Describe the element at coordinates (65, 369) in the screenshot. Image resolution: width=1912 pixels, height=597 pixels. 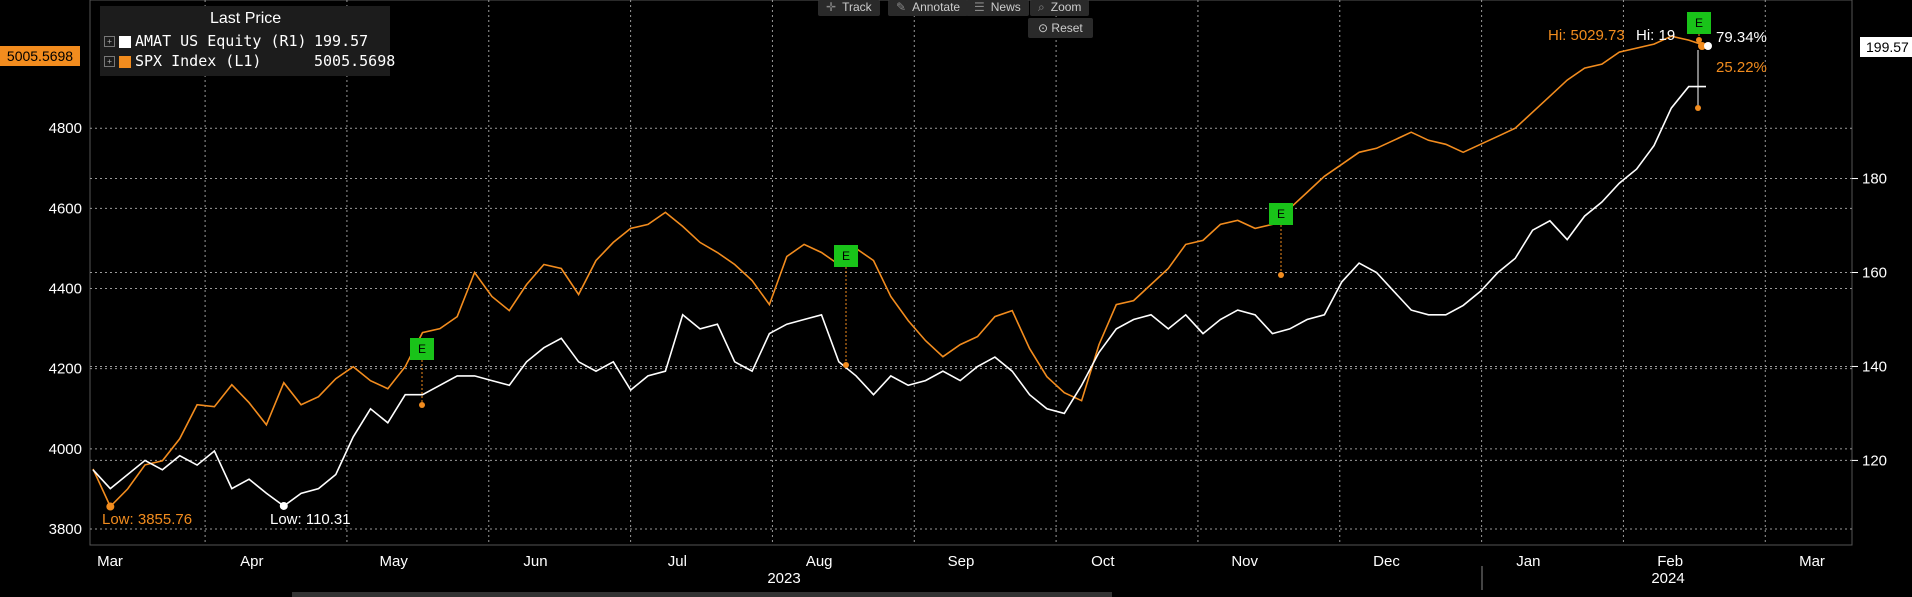
I see `y-left-tick-label: 4200` at that location.